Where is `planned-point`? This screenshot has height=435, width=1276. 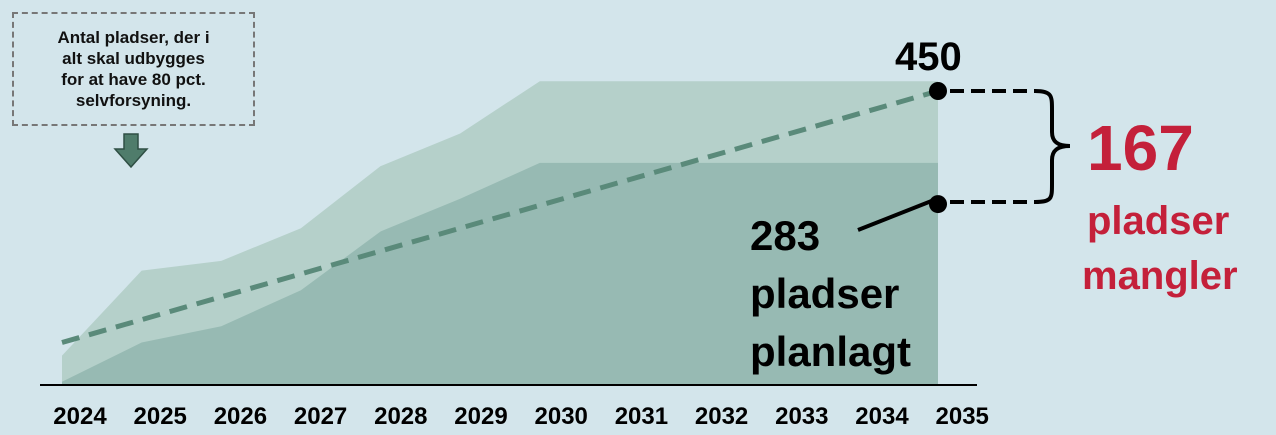
planned-point is located at coordinates (938, 204).